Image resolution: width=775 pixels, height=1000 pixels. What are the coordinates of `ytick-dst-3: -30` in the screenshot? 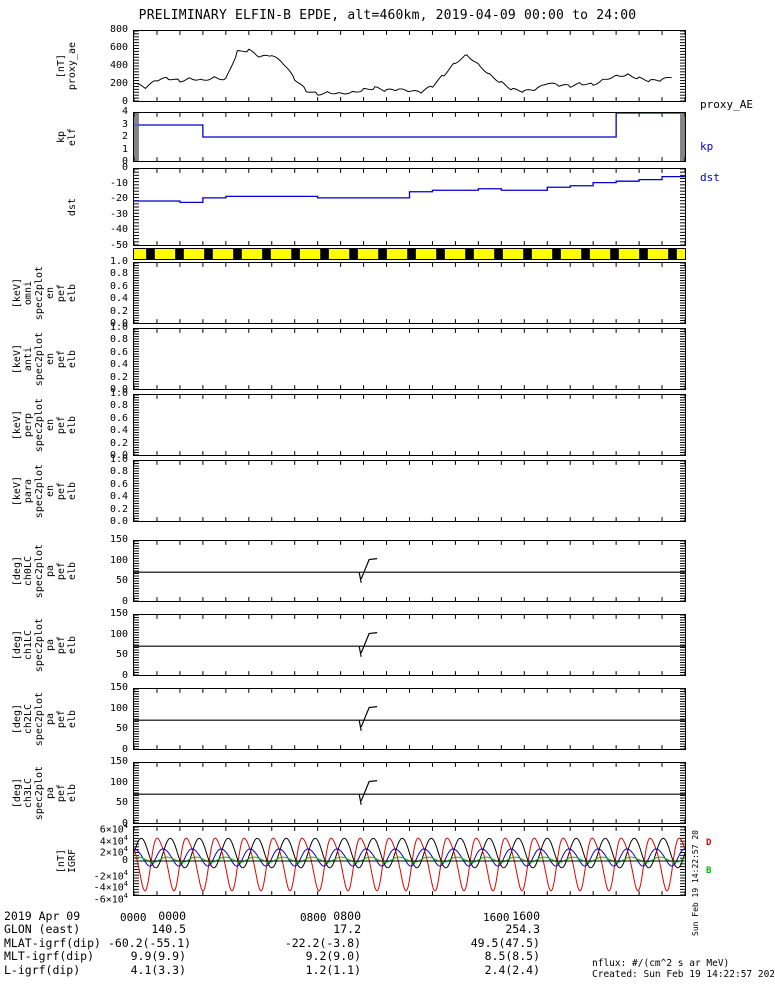 It's located at (118, 214).